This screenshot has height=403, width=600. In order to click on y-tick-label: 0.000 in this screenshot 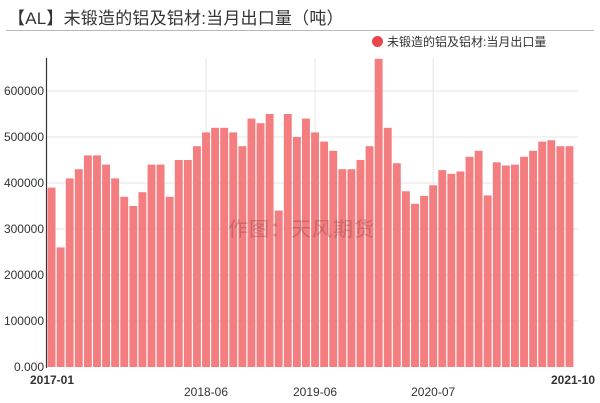, I will do `click(28, 367)`.